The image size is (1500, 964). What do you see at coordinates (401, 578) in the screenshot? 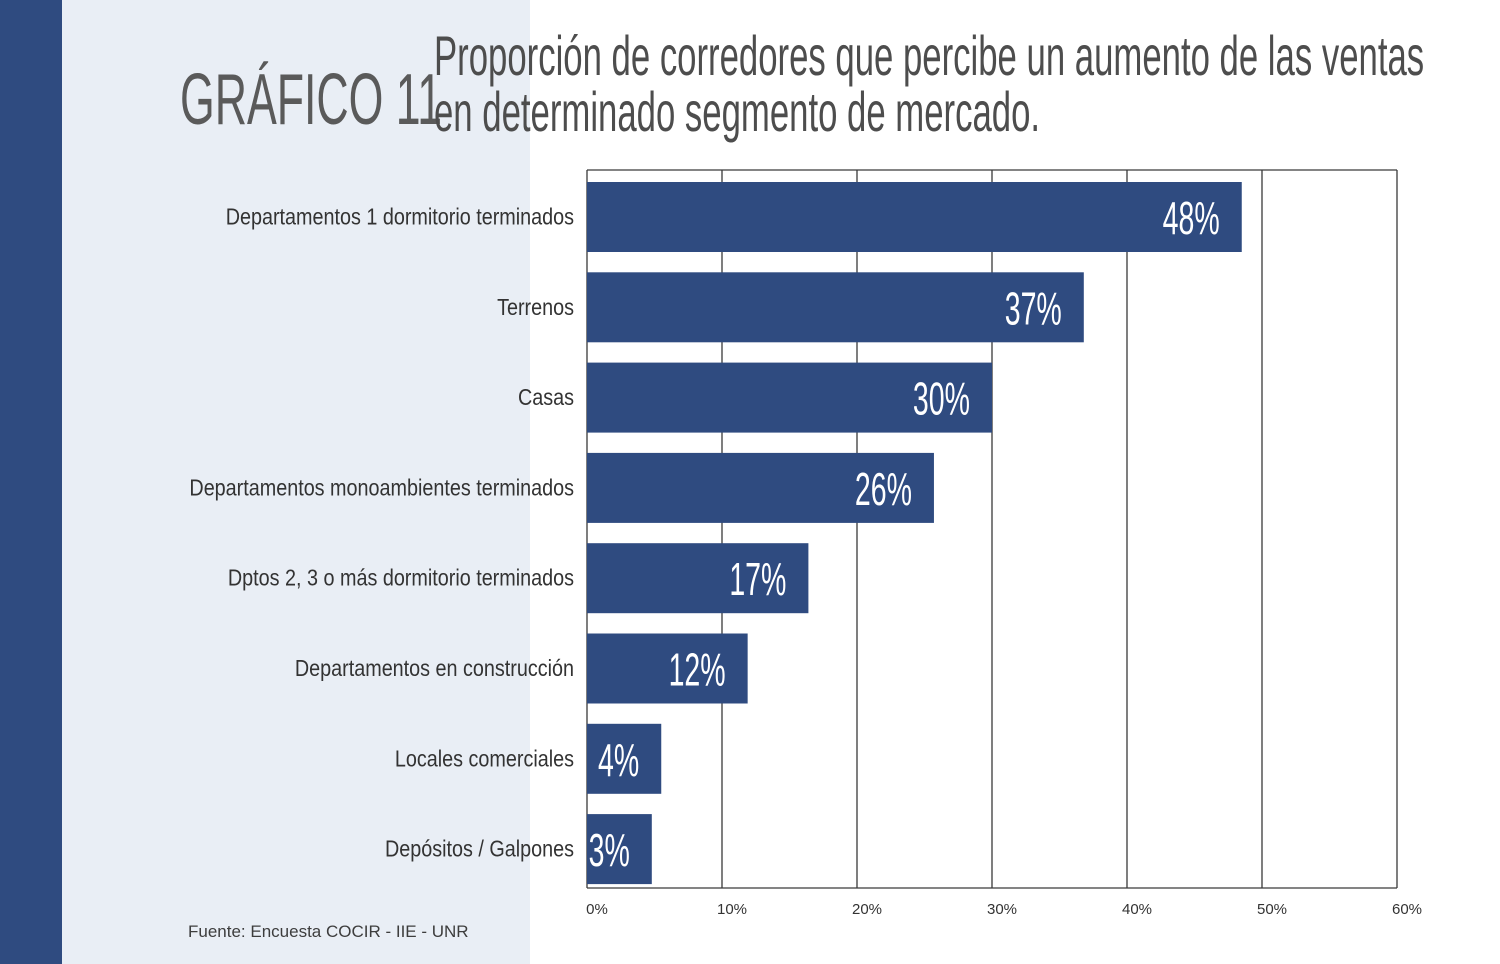
I see `category-label-5: Dptos 2, 3 o más dormitorio terminados` at bounding box center [401, 578].